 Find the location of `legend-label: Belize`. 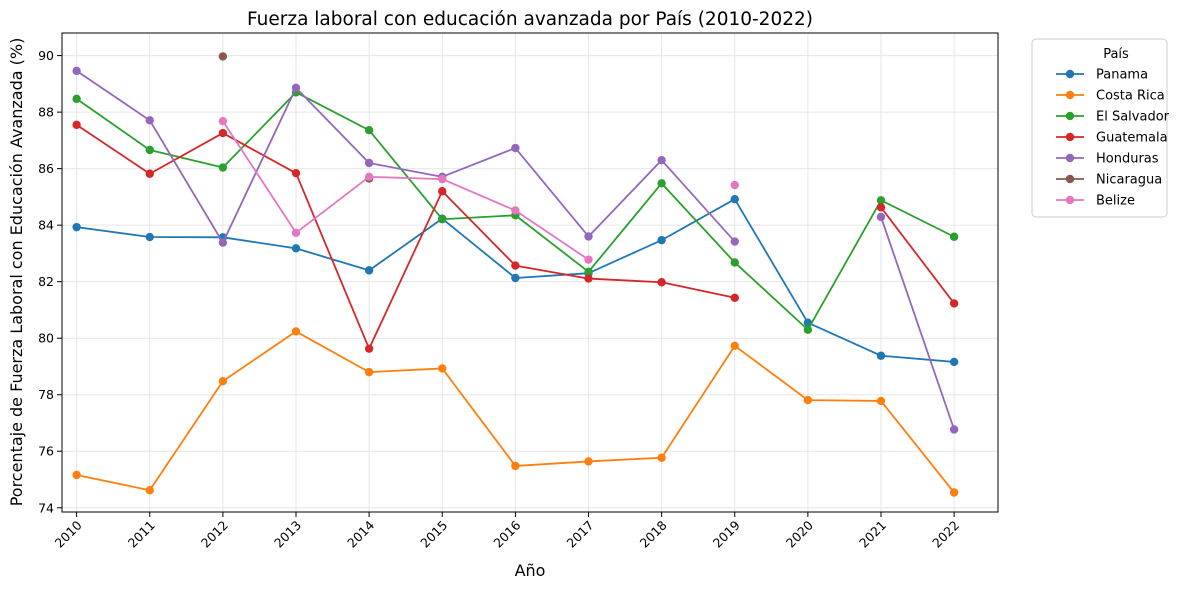

legend-label: Belize is located at coordinates (1115, 201).